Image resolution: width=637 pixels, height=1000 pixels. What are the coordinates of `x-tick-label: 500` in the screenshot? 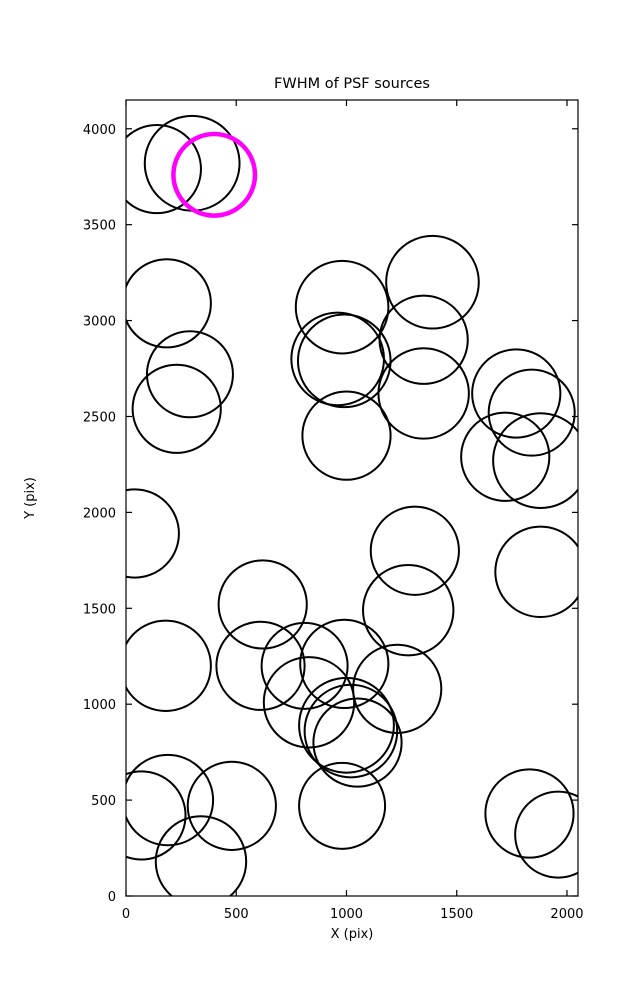 It's located at (236, 914).